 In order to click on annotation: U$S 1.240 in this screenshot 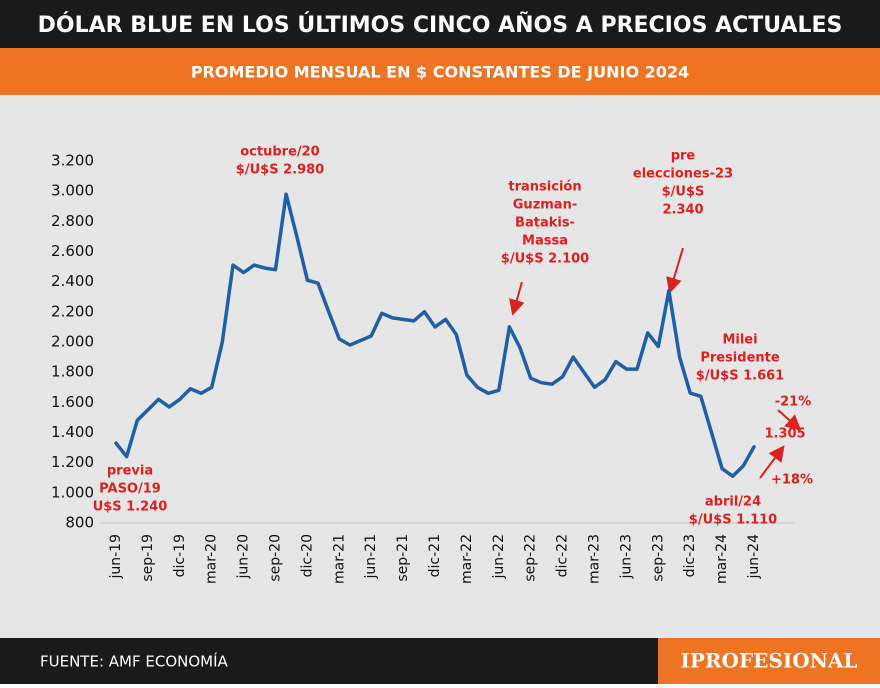, I will do `click(130, 507)`.